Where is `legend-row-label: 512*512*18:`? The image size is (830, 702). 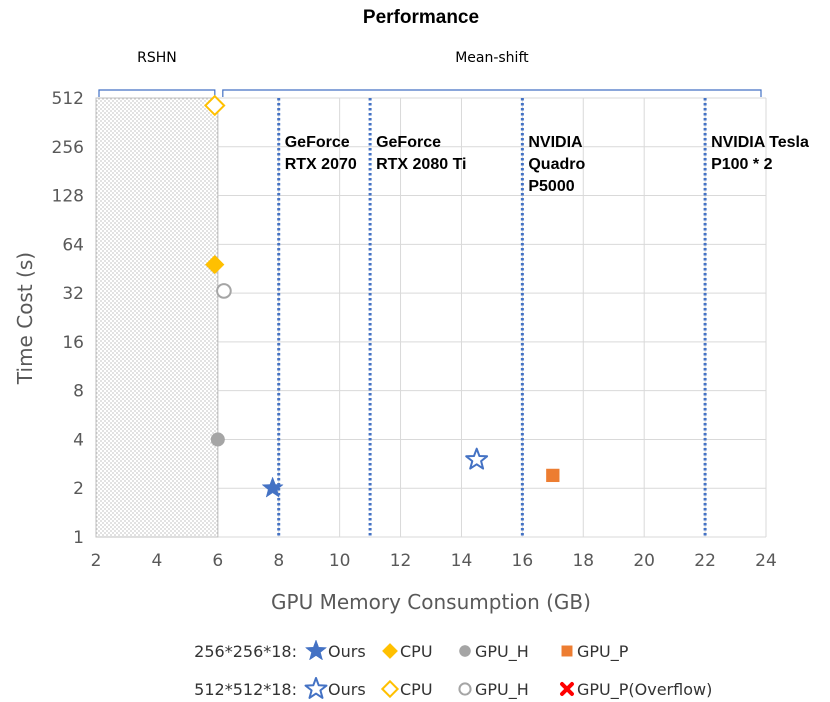
legend-row-label: 512*512*18: is located at coordinates (245, 689).